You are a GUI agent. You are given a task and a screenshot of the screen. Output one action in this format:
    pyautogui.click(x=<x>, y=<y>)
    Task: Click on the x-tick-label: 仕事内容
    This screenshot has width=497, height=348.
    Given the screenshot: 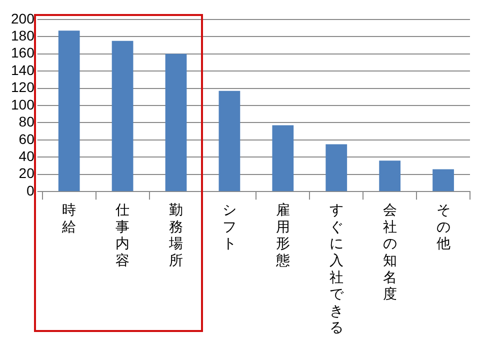 What is the action you would take?
    pyautogui.click(x=122, y=236)
    